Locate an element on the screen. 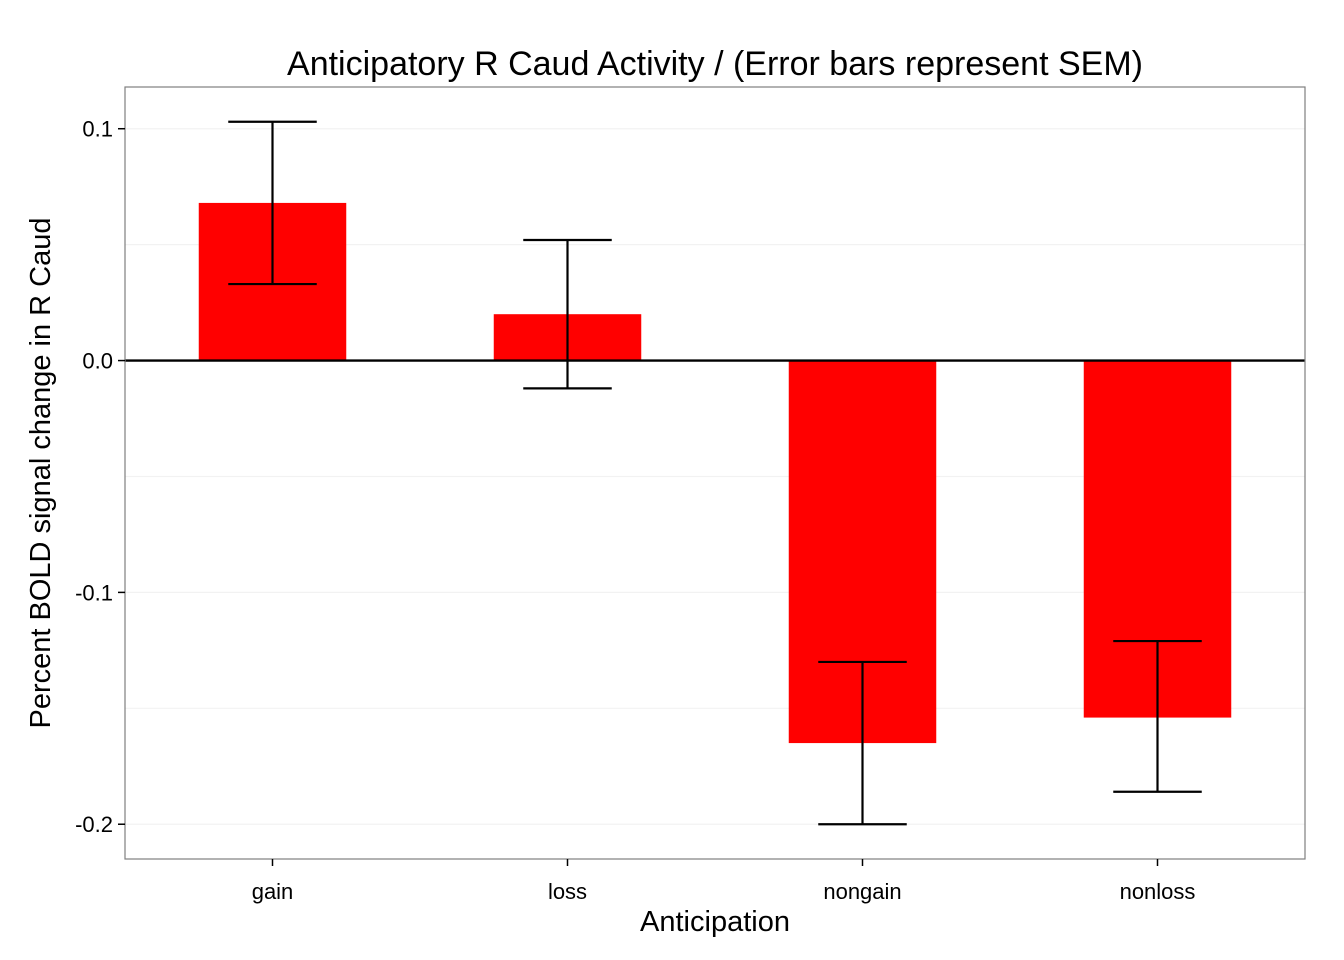 Image resolution: width=1344 pixels, height=960 pixels. x-tick-label-gain: gain is located at coordinates (273, 891).